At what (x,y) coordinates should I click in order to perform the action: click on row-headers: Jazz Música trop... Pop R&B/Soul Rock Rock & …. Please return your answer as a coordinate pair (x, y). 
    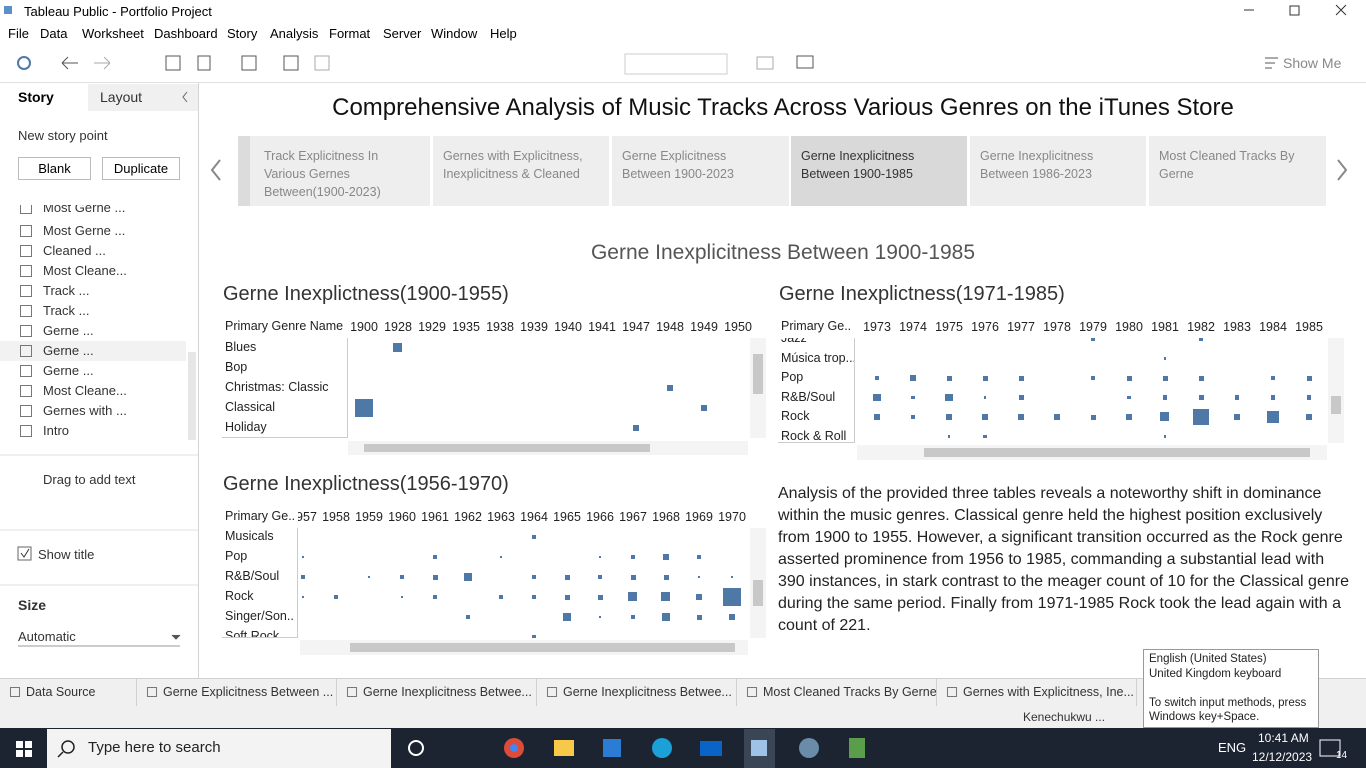
    Looking at the image, I should click on (816, 390).